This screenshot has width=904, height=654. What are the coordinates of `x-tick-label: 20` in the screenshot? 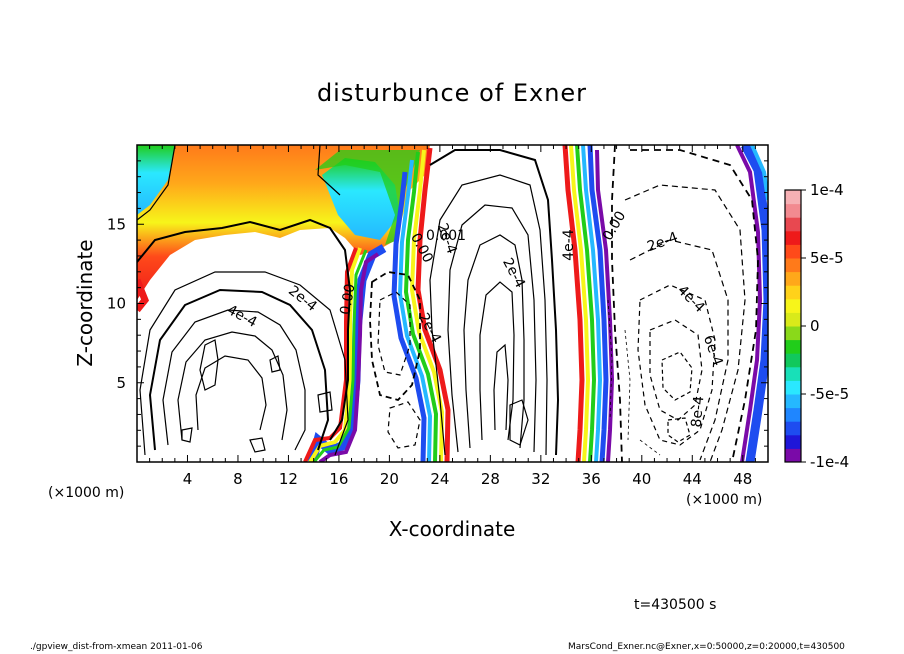 It's located at (389, 479).